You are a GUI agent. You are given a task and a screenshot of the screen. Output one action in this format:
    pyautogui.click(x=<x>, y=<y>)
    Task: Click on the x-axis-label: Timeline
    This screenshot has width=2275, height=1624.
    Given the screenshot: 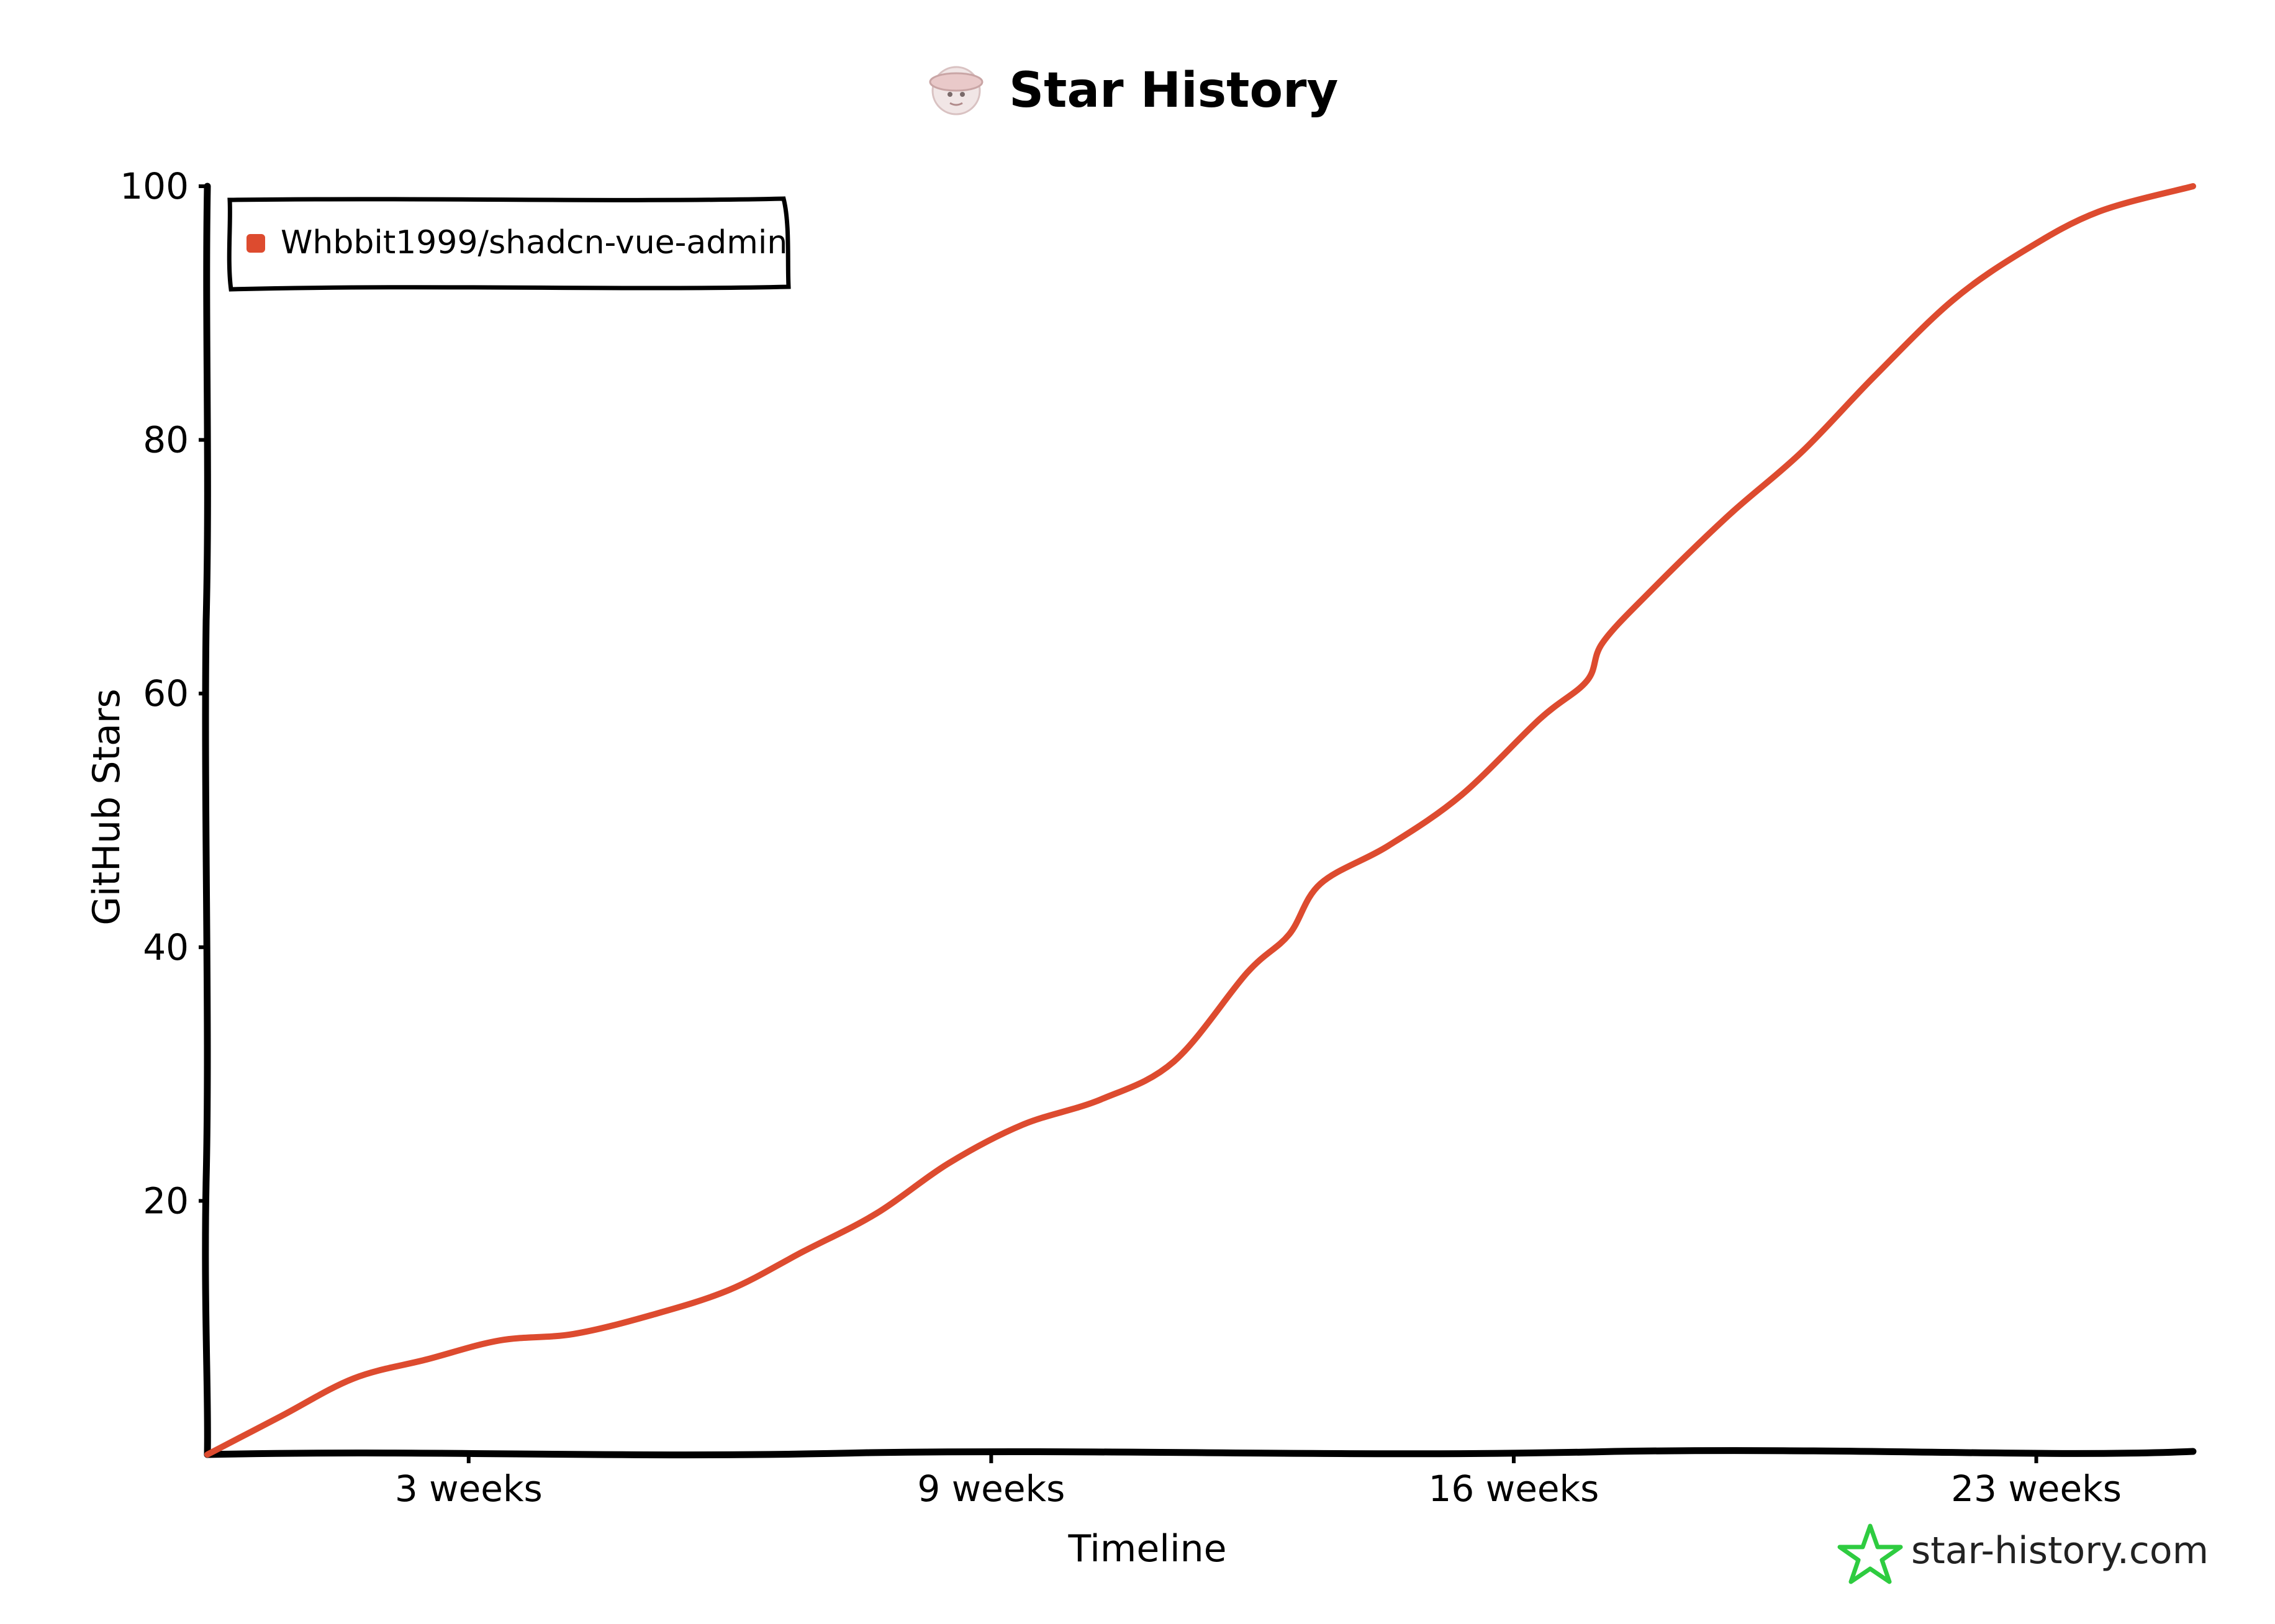 What is the action you would take?
    pyautogui.click(x=1146, y=1549)
    